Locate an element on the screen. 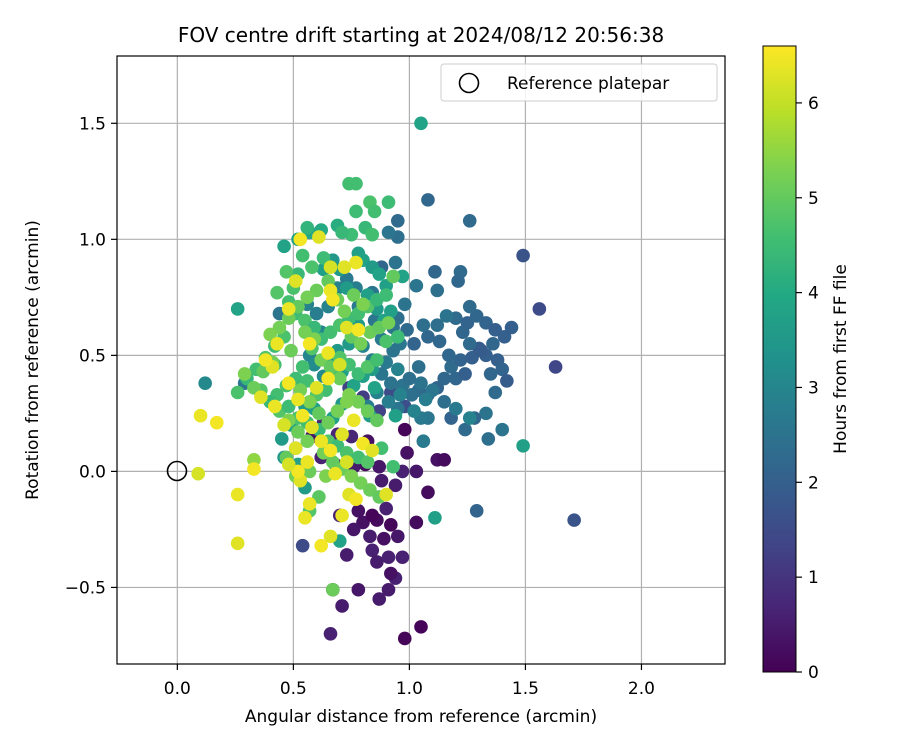 Image resolution: width=900 pixels, height=750 pixels. legend-label-reference-platepar: Reference platepar is located at coordinates (588, 84).